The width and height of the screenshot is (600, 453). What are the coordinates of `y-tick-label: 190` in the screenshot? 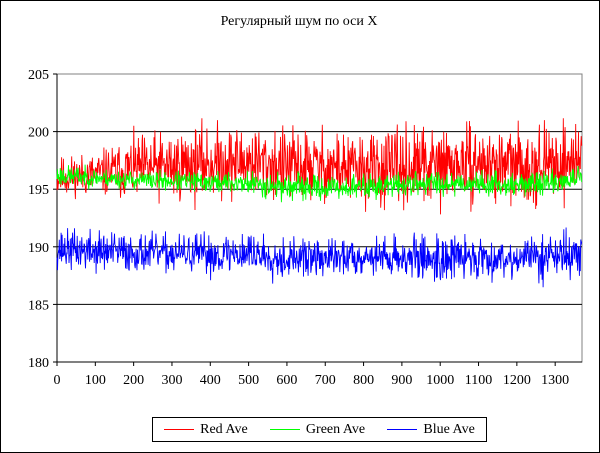 It's located at (38, 248).